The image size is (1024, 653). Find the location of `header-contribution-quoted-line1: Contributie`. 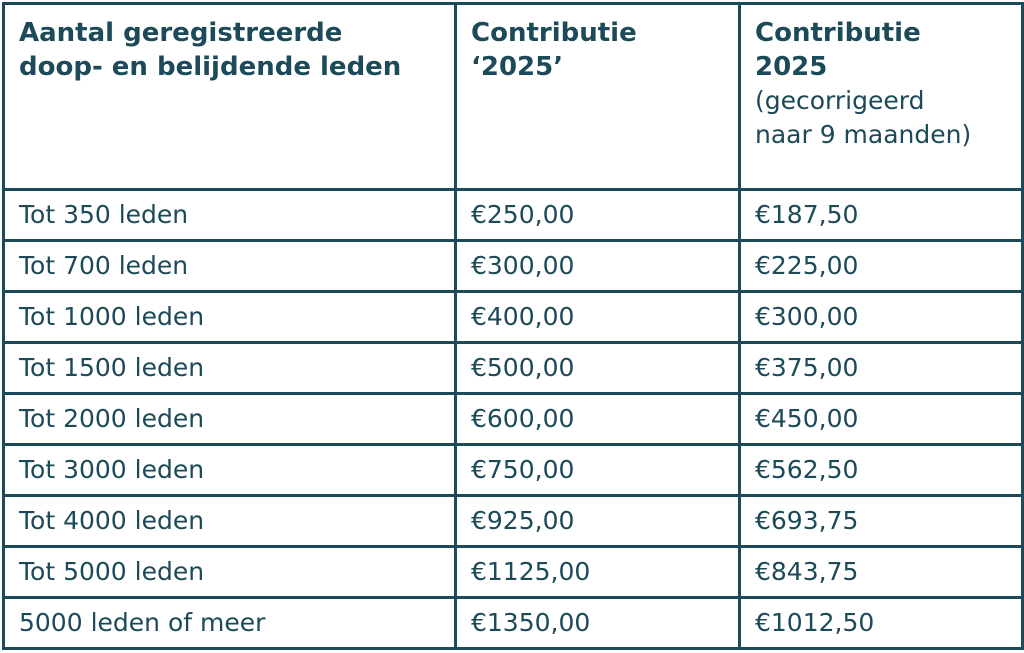

header-contribution-quoted-line1: Contributie is located at coordinates (554, 33).